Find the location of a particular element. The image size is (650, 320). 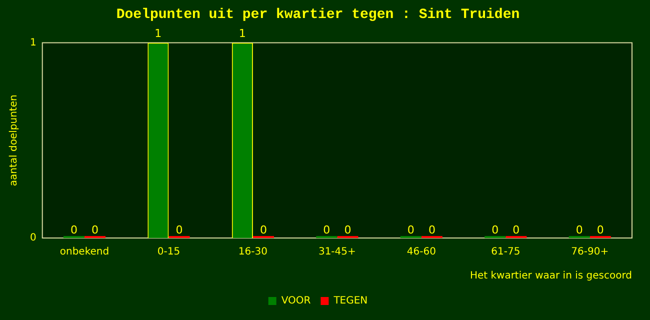

x-tick-label: 16-30 is located at coordinates (253, 252).